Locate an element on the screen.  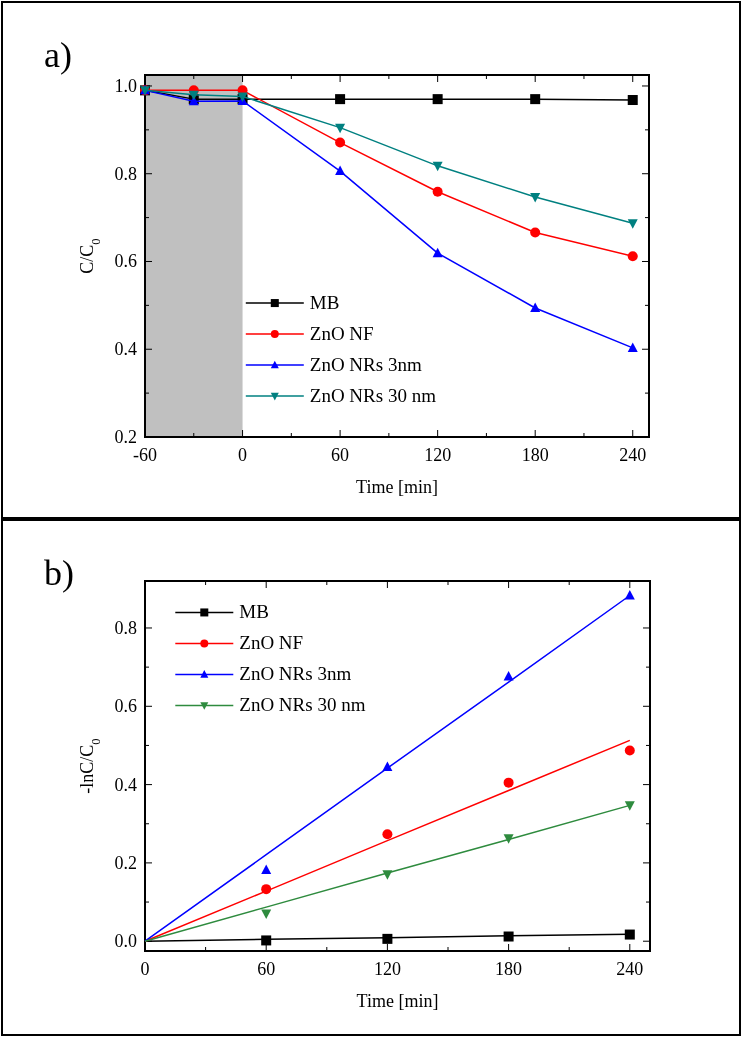
y-tick-label: 1.0 is located at coordinates (125, 85).